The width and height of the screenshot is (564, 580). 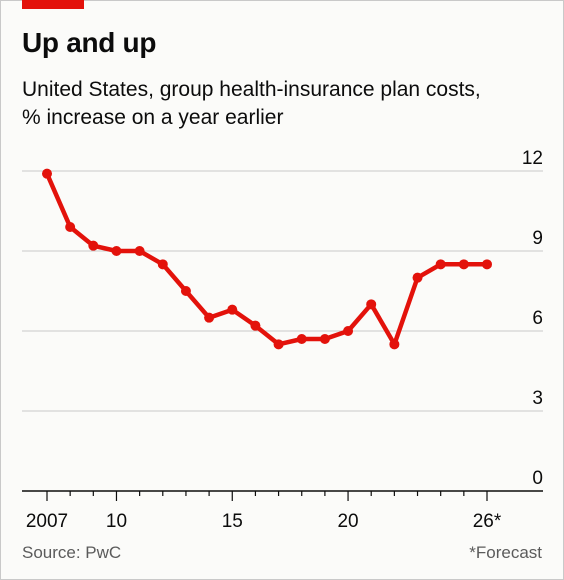 What do you see at coordinates (47, 521) in the screenshot?
I see `x-tick-label: 2007` at bounding box center [47, 521].